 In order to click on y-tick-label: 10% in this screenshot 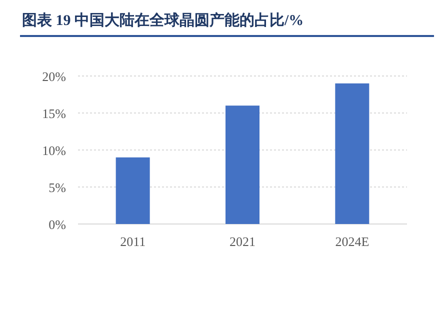, I will do `click(54, 150)`.